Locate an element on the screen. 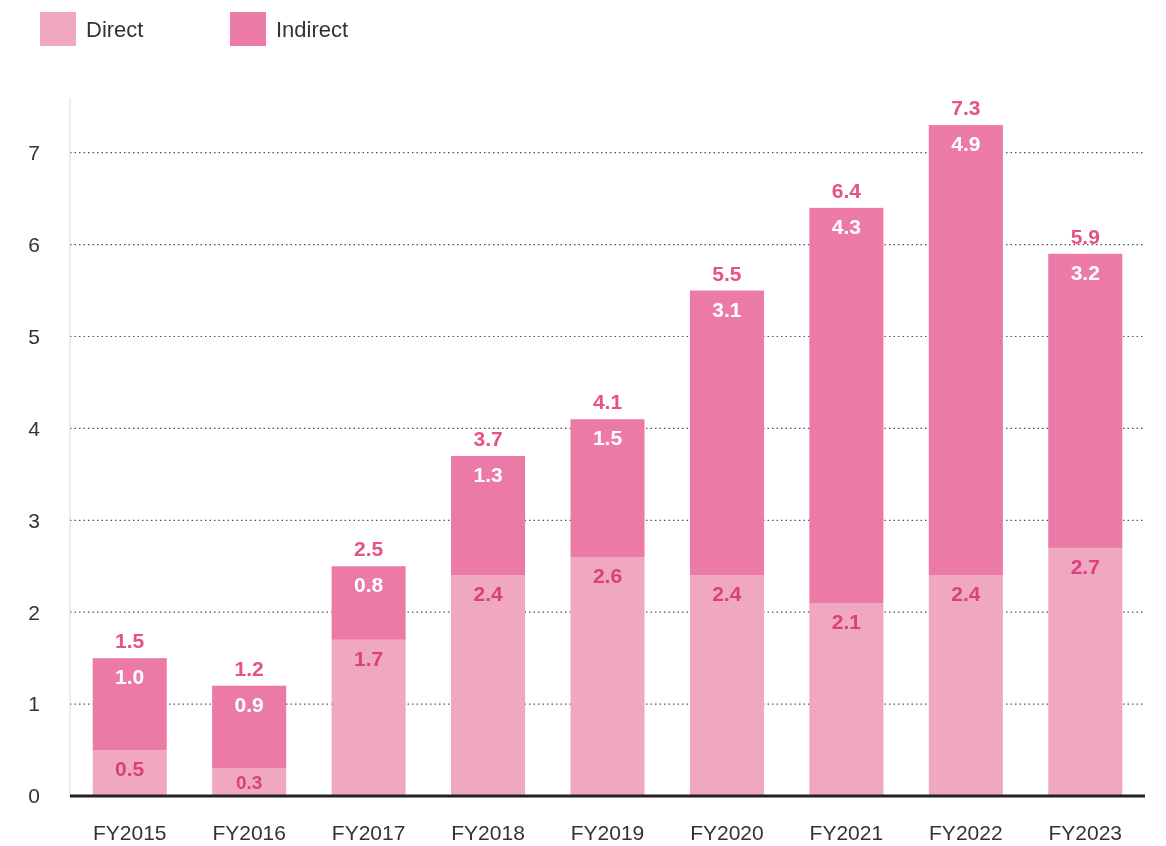 Image resolution: width=1166 pixels, height=846 pixels. data-label: 0.3 is located at coordinates (249, 782).